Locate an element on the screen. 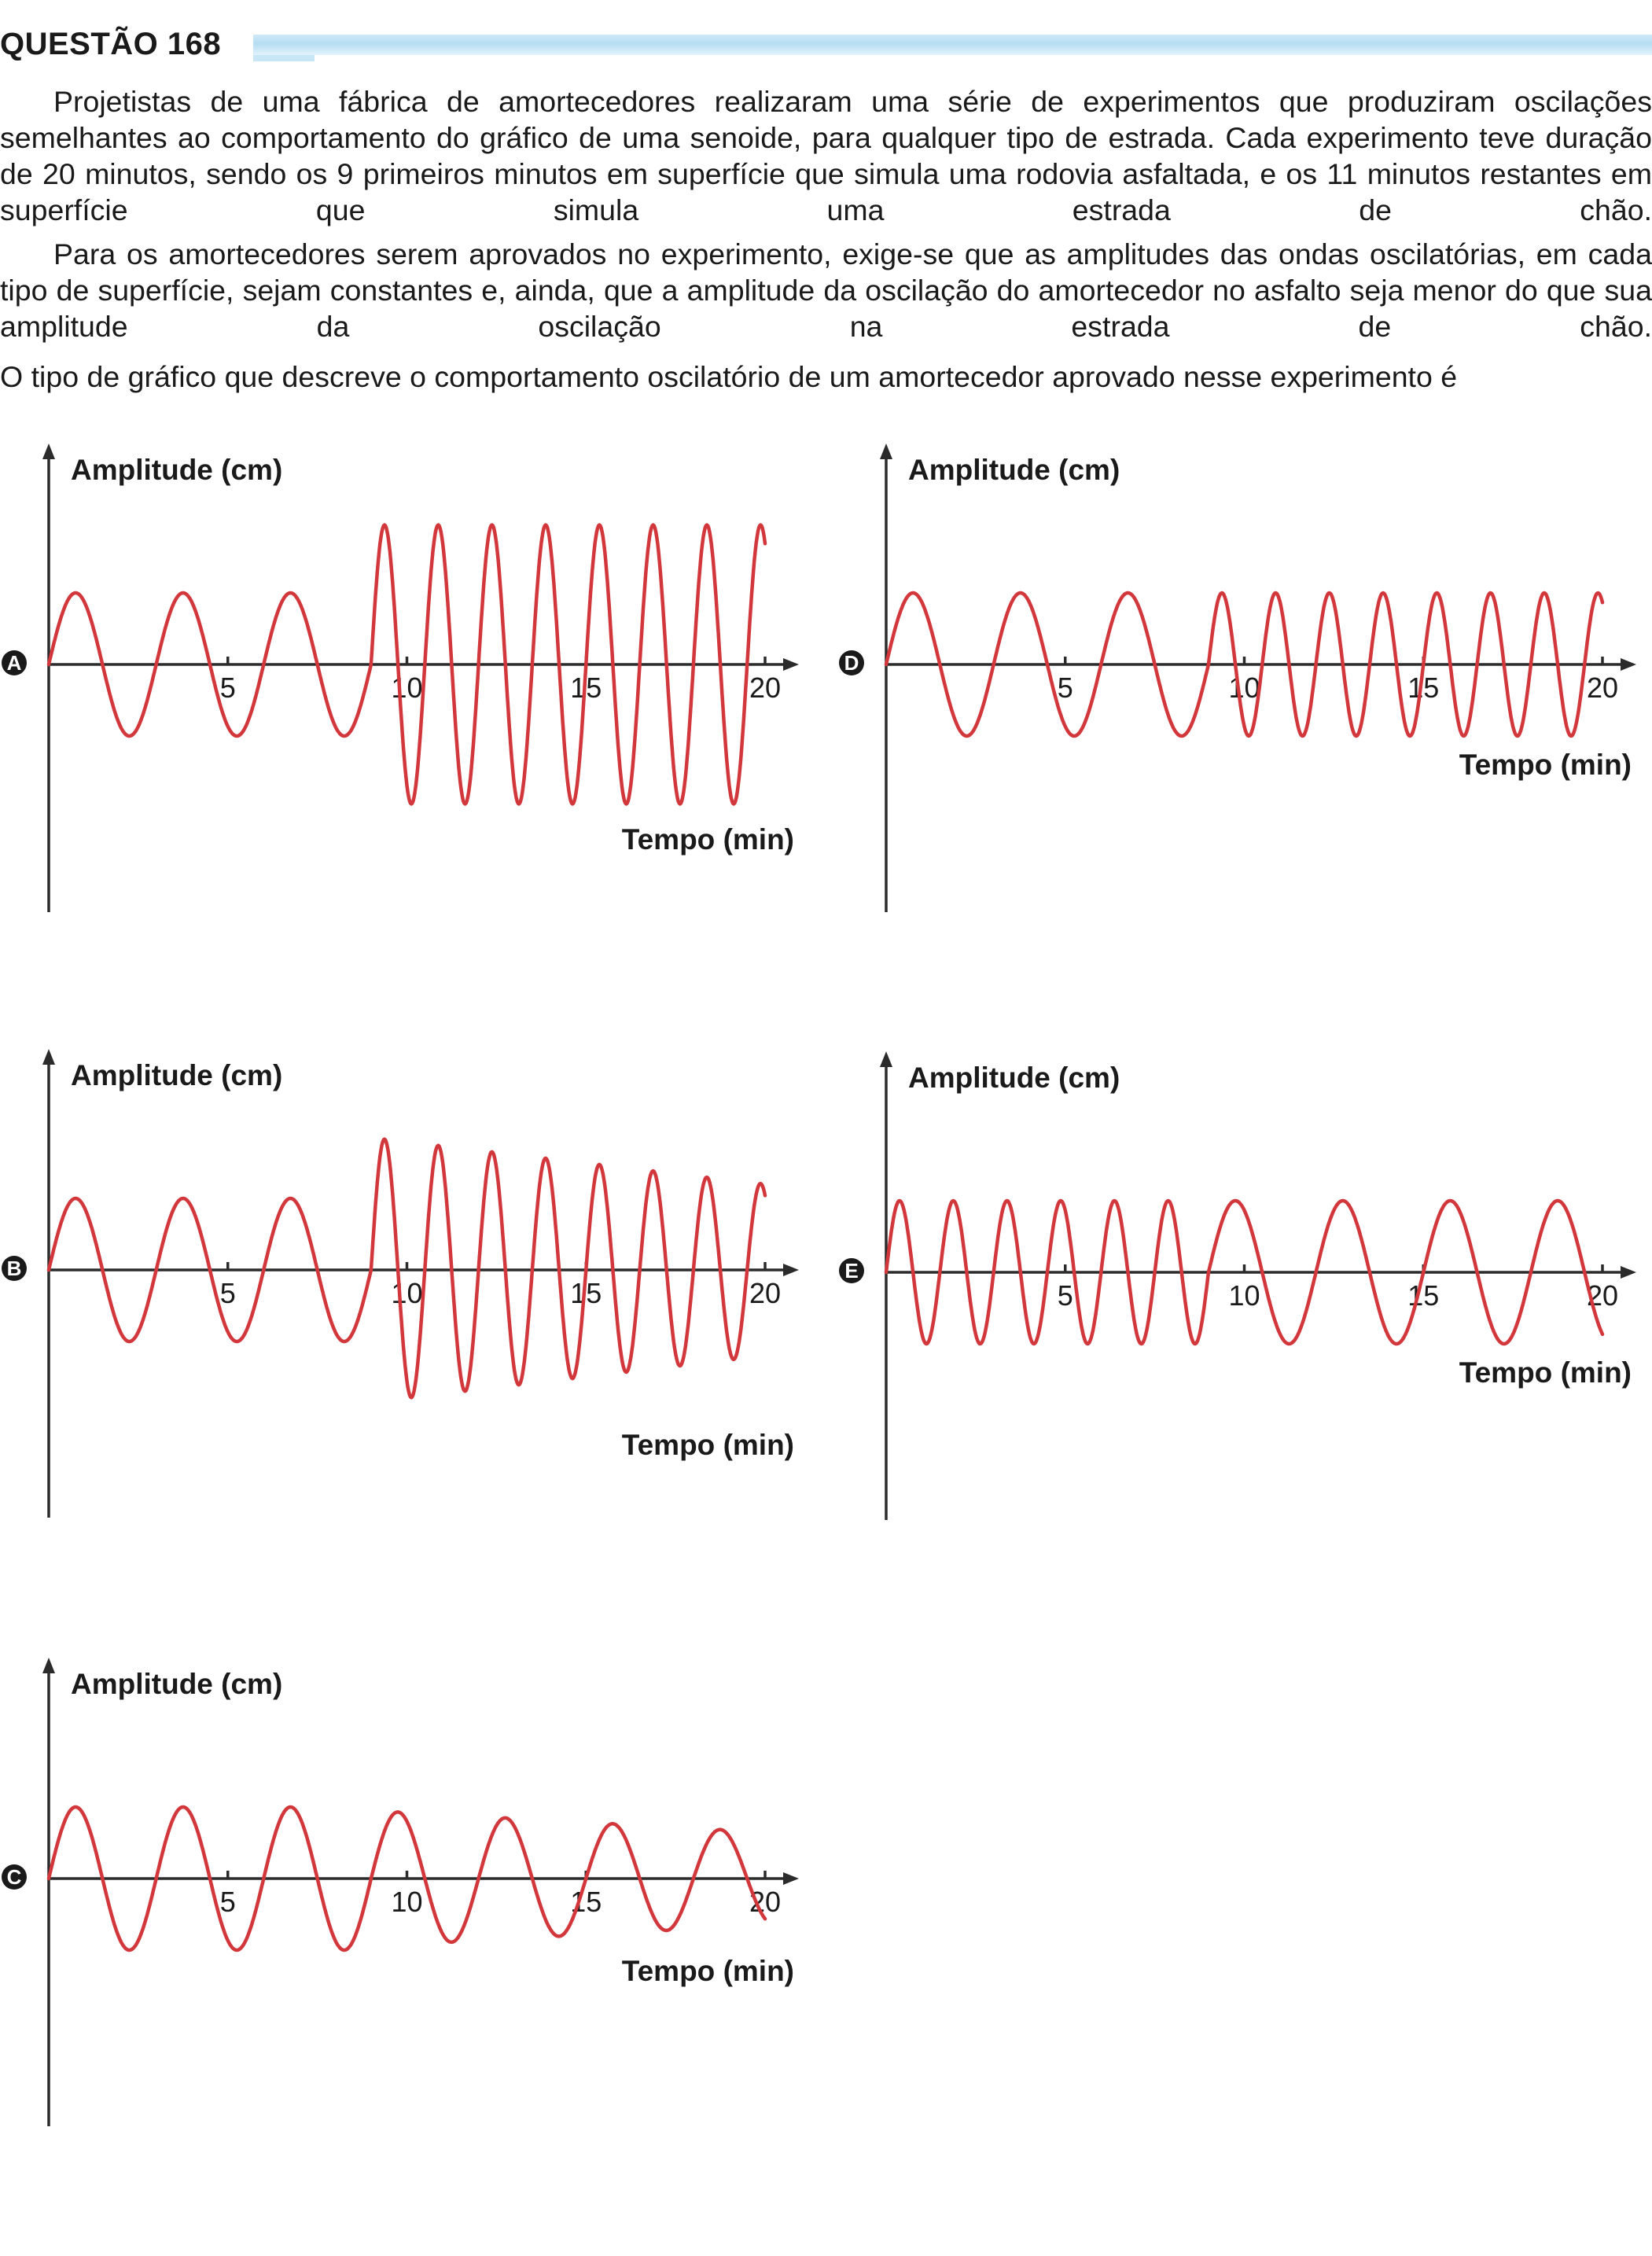  header-decoration-notch is located at coordinates (284, 58).